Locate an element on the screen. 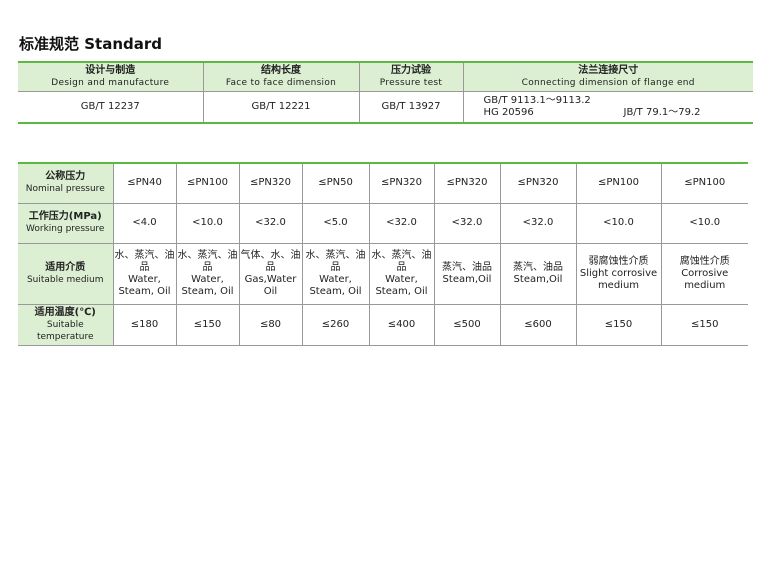 Image resolution: width=778 pixels, height=588 pixels. cell-suitable-temperature: ≤500 is located at coordinates (467, 324).